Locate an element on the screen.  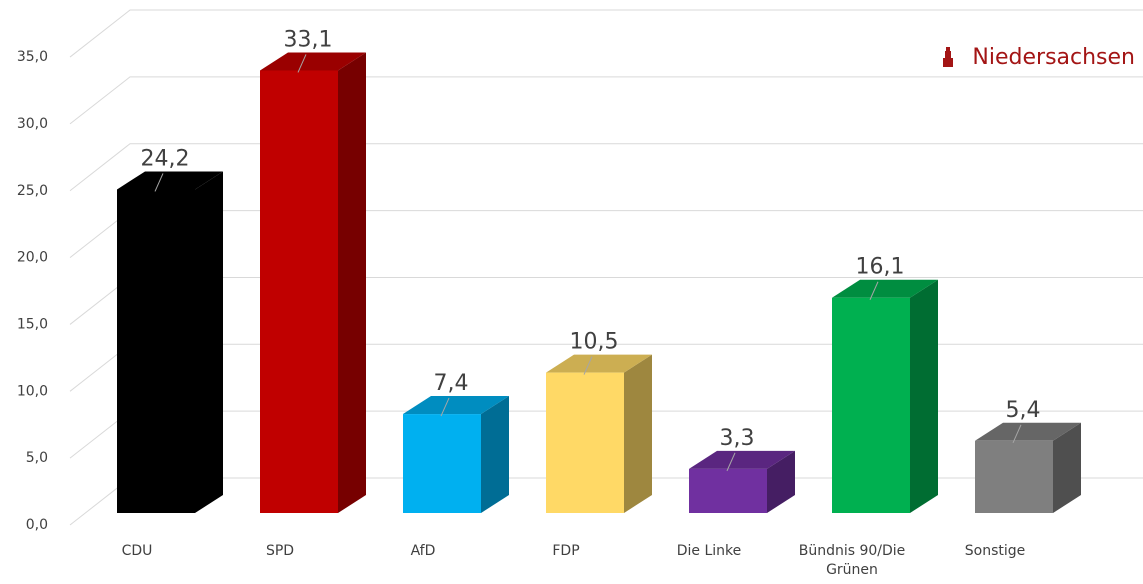
value-label: 5,4 is located at coordinates (1023, 410).